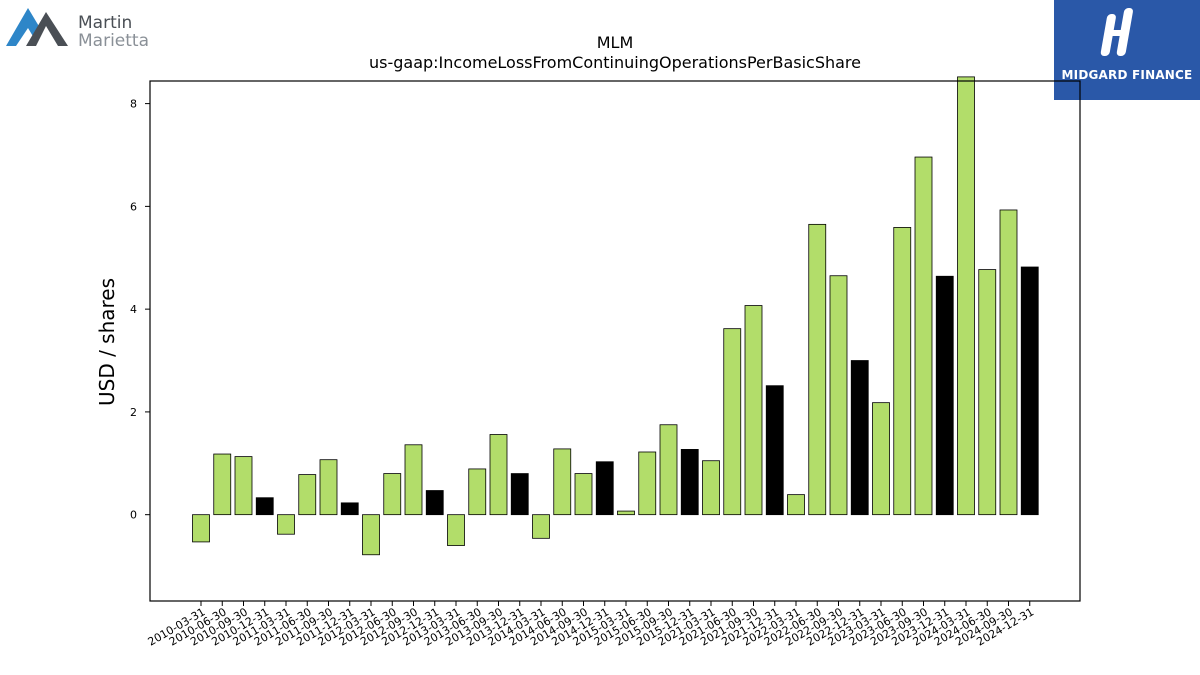 Image resolution: width=1200 pixels, height=675 pixels. I want to click on logo-brand-text: MIDGARD FINANCE, so click(1127, 75).